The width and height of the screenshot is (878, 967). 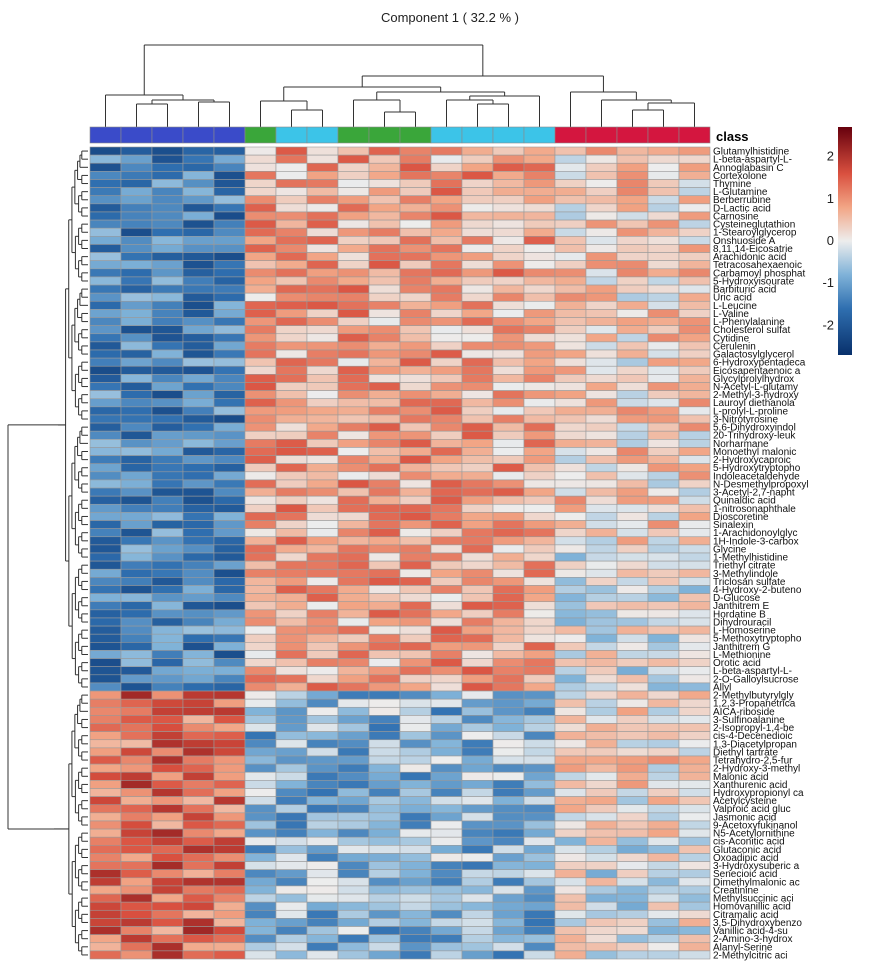 What do you see at coordinates (828, 282) in the screenshot?
I see `legend-tick-label: -1` at bounding box center [828, 282].